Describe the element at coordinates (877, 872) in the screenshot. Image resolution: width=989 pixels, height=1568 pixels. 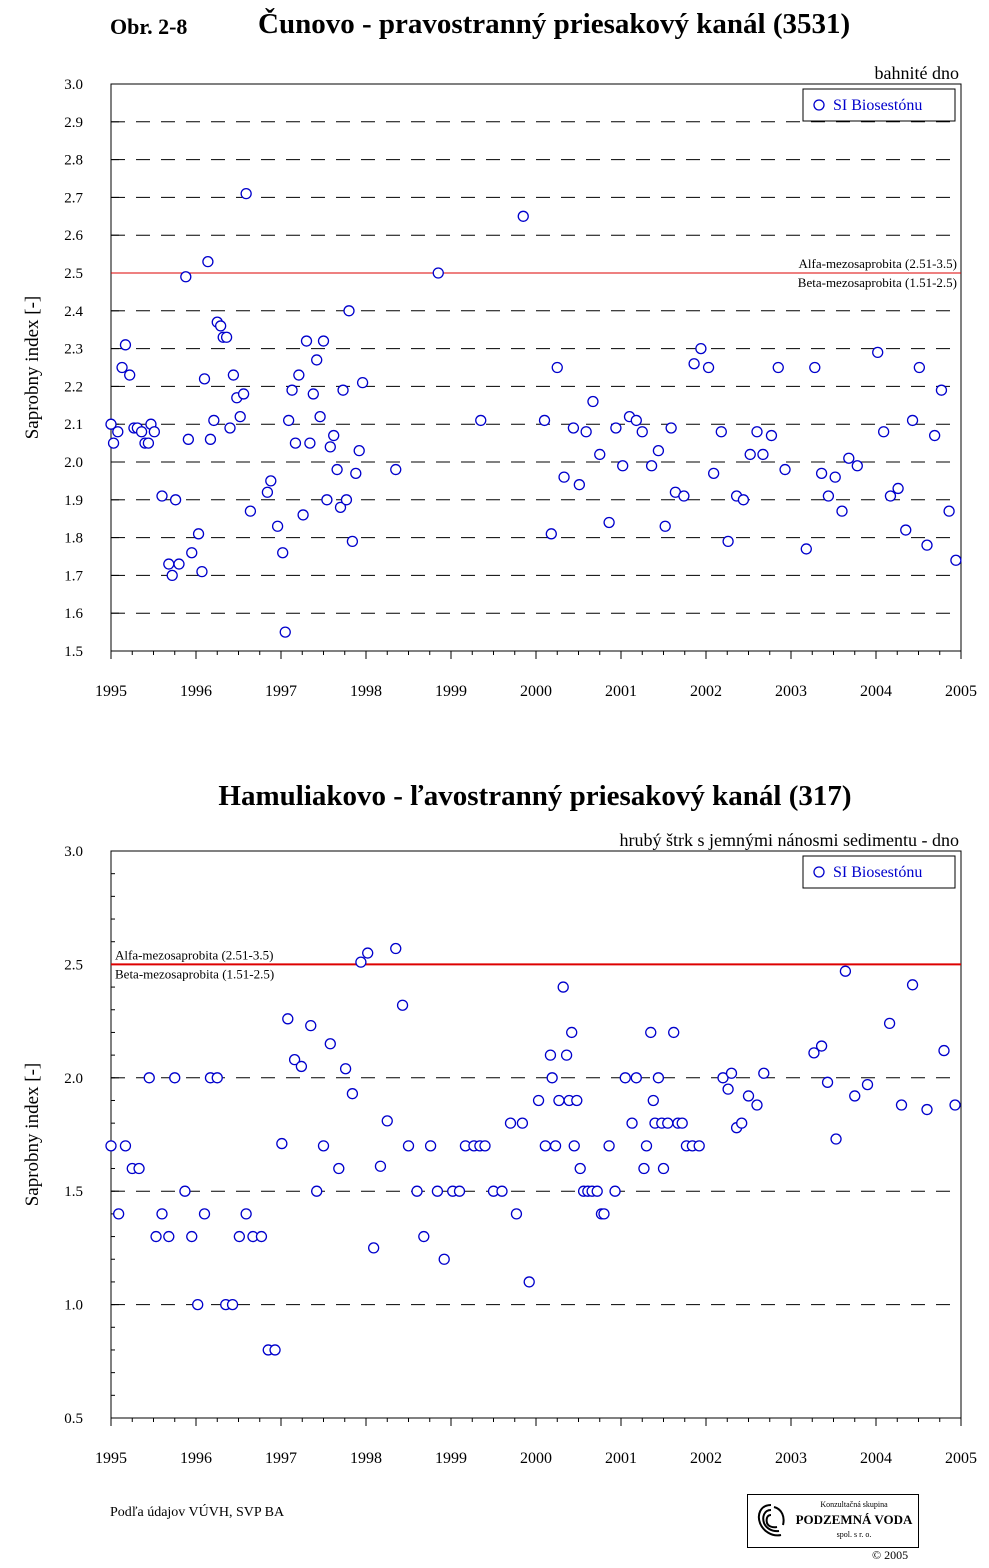
I see `chart-2-legend-label: SI Biosestónu` at that location.